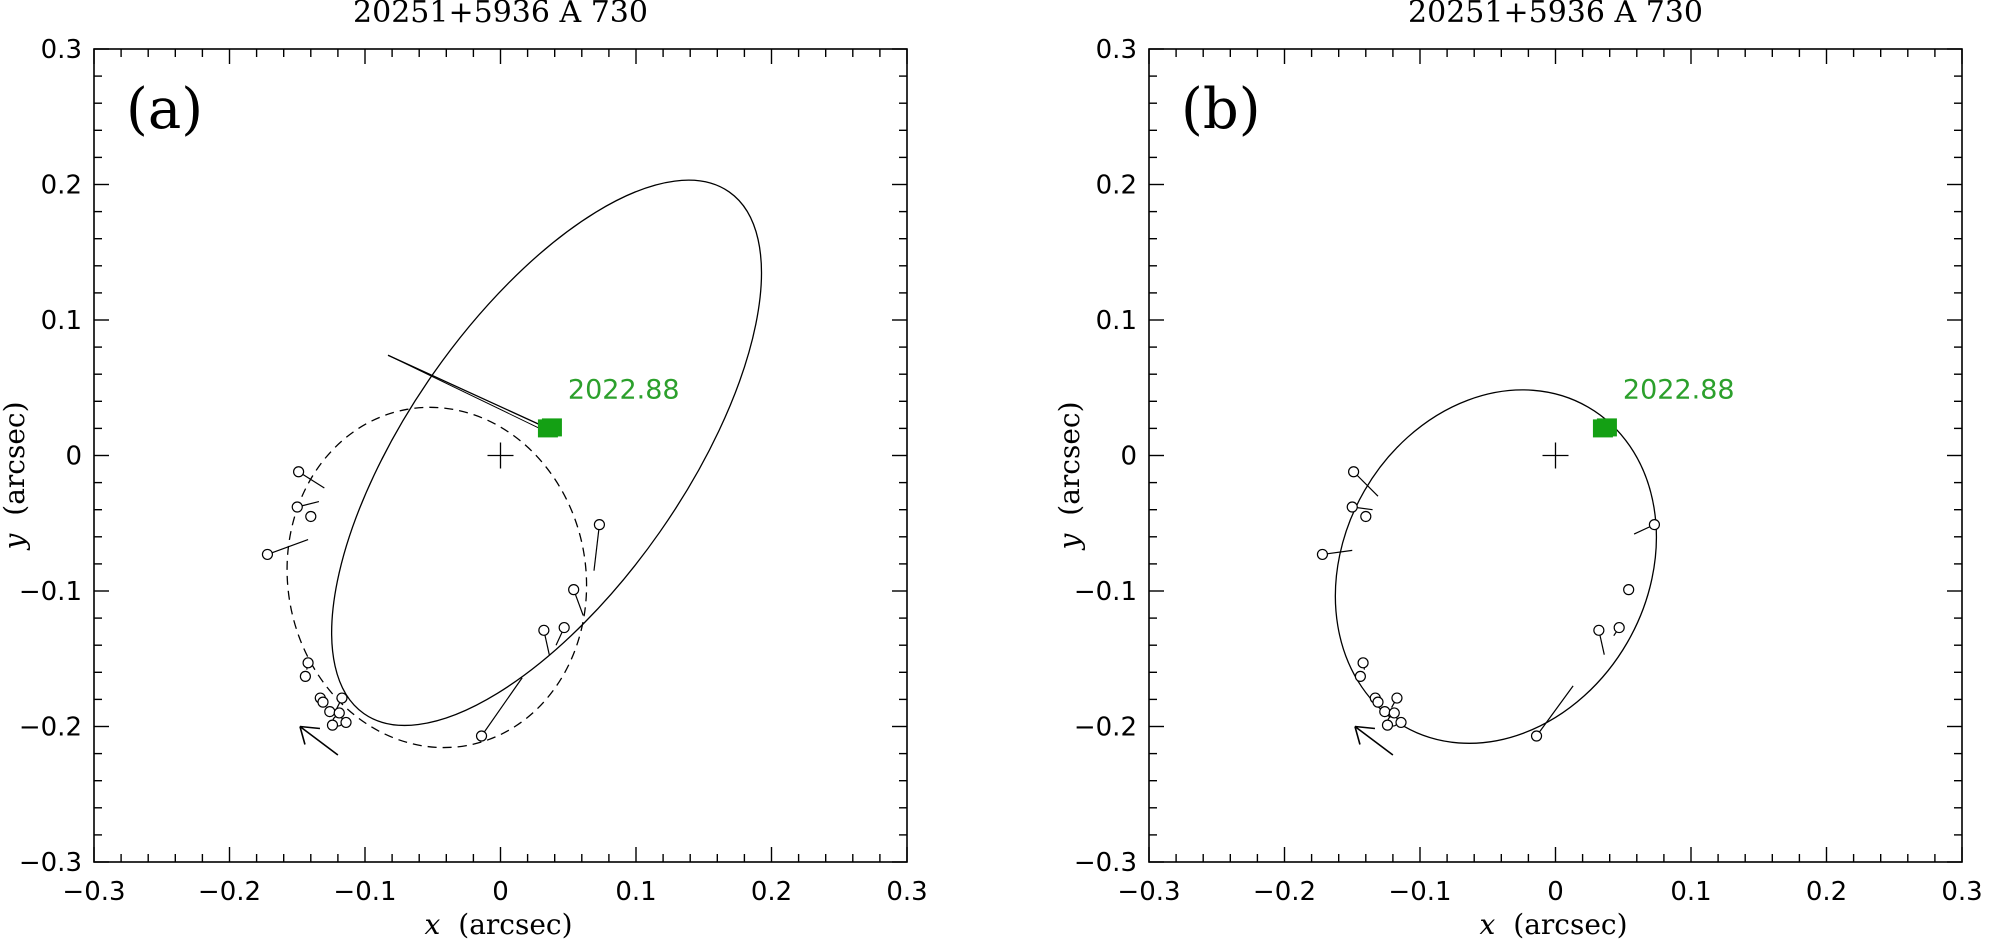 This screenshot has height=940, width=2001. What do you see at coordinates (500, 15) in the screenshot?
I see `panel-a-title: 20251+5936 A 730` at bounding box center [500, 15].